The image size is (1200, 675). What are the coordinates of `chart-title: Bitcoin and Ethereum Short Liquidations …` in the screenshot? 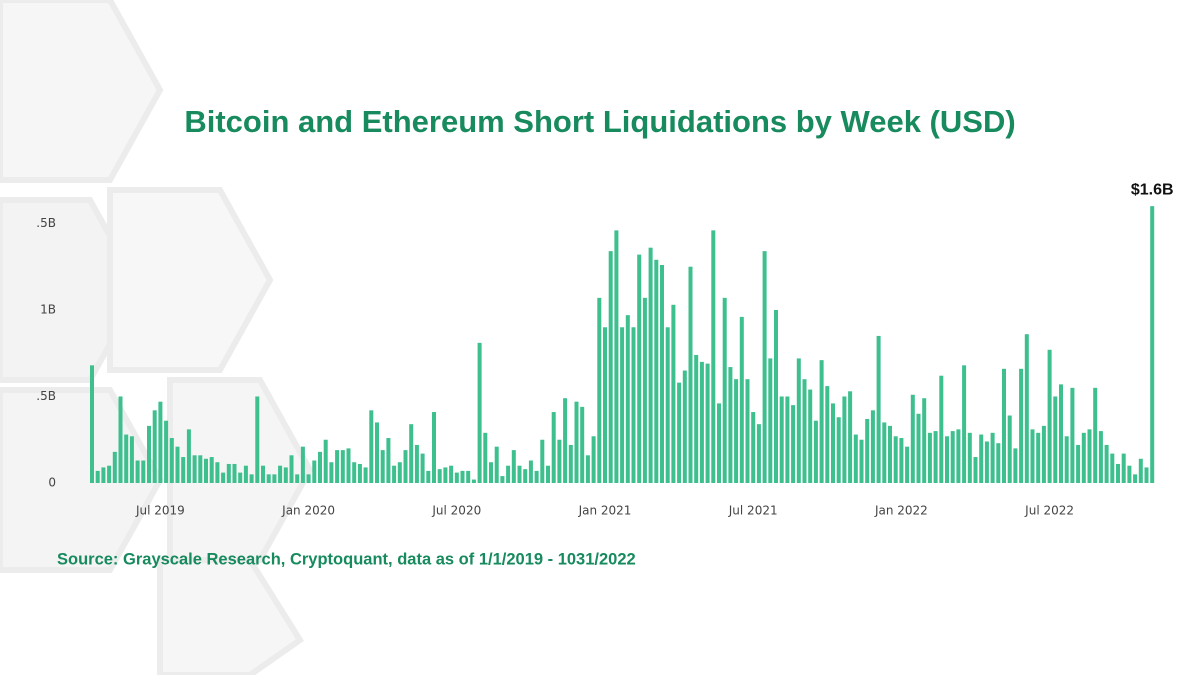 It's located at (599, 121).